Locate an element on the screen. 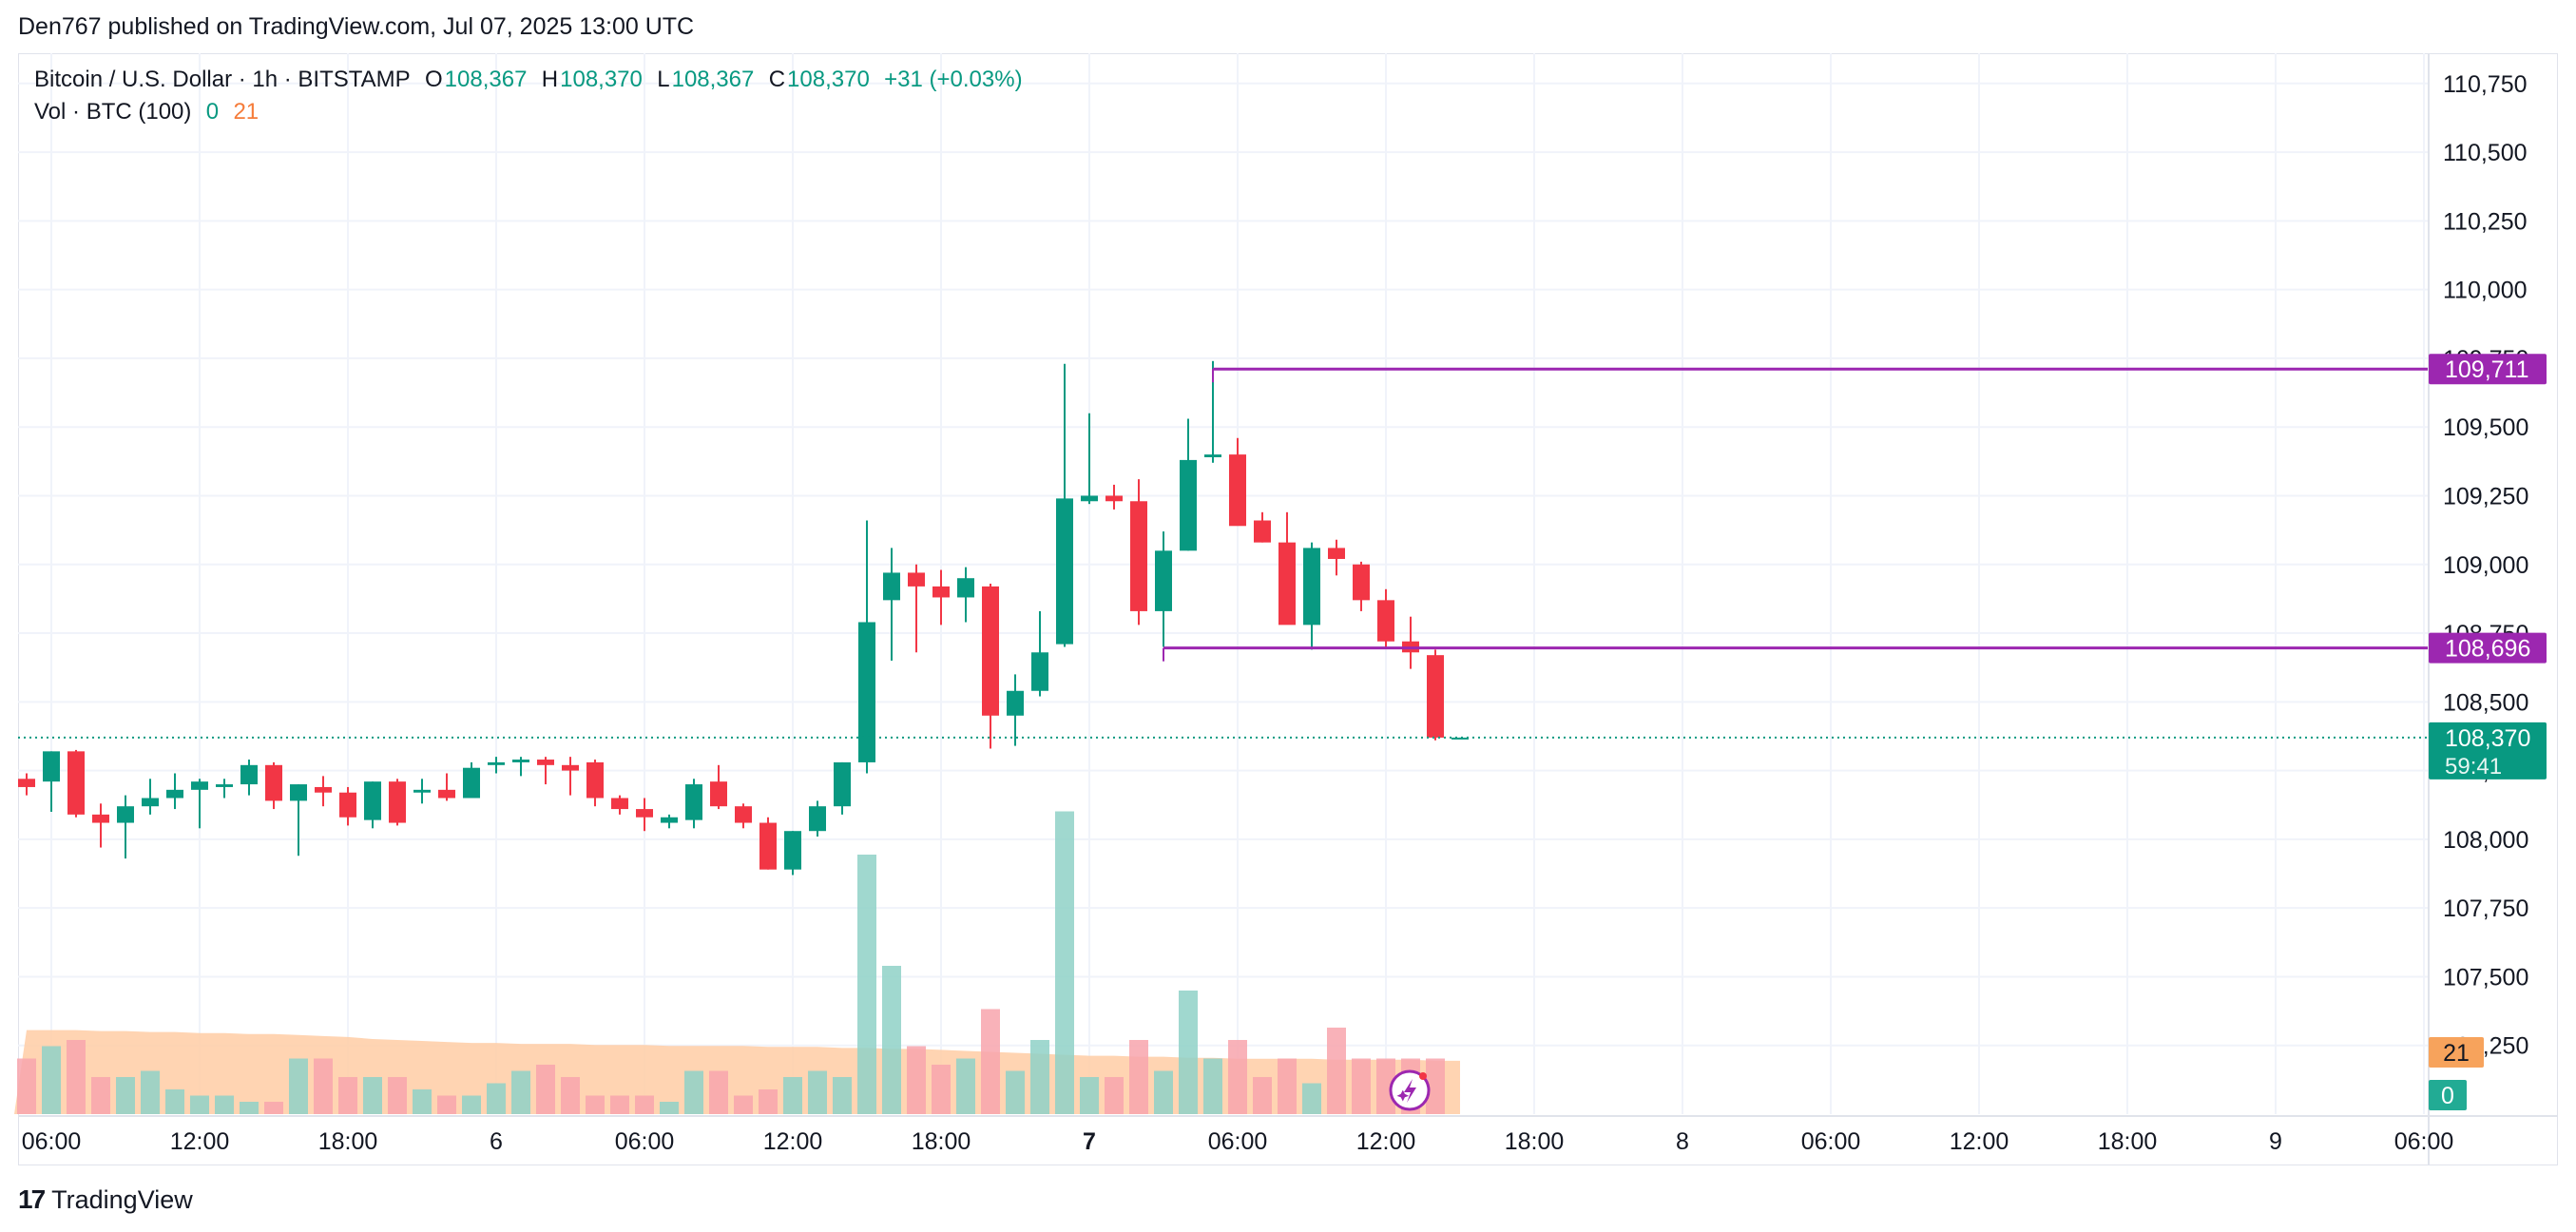 The width and height of the screenshot is (2576, 1232). y-tick-label: 109,250 is located at coordinates (2485, 496).